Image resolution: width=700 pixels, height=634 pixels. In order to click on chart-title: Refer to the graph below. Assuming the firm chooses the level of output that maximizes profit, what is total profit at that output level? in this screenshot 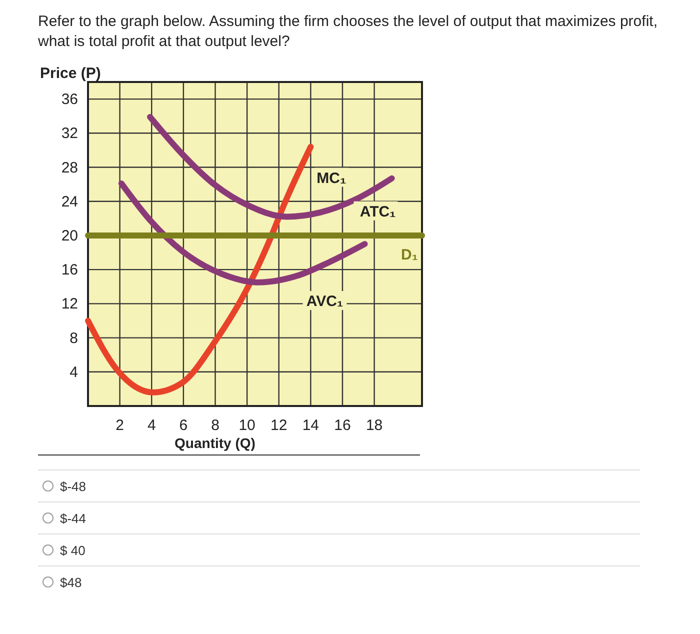, I will do `click(348, 32)`.